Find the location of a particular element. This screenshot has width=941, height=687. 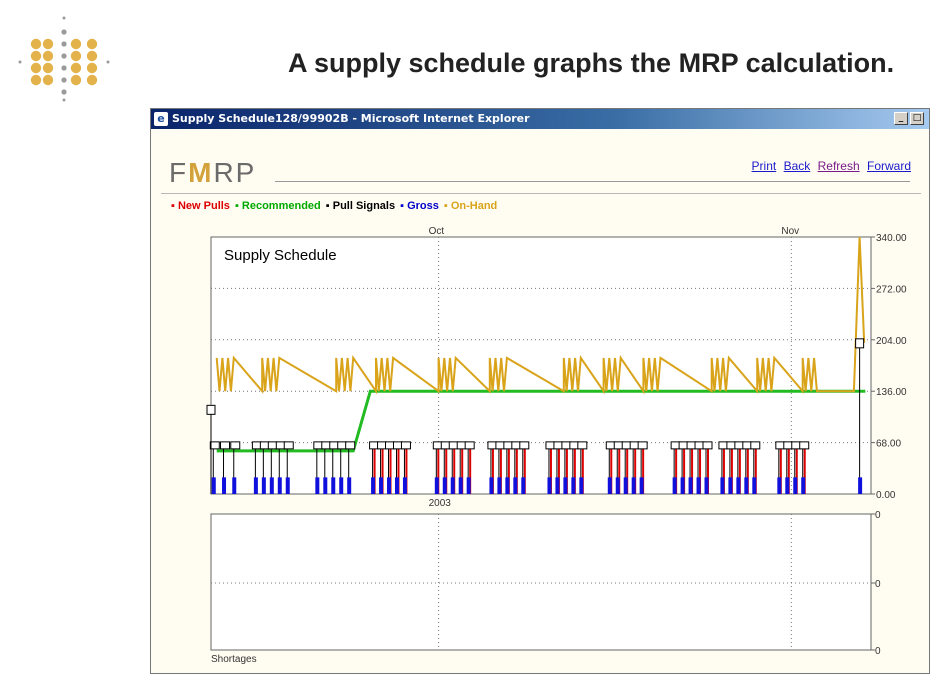

back-link: Back is located at coordinates (797, 166).